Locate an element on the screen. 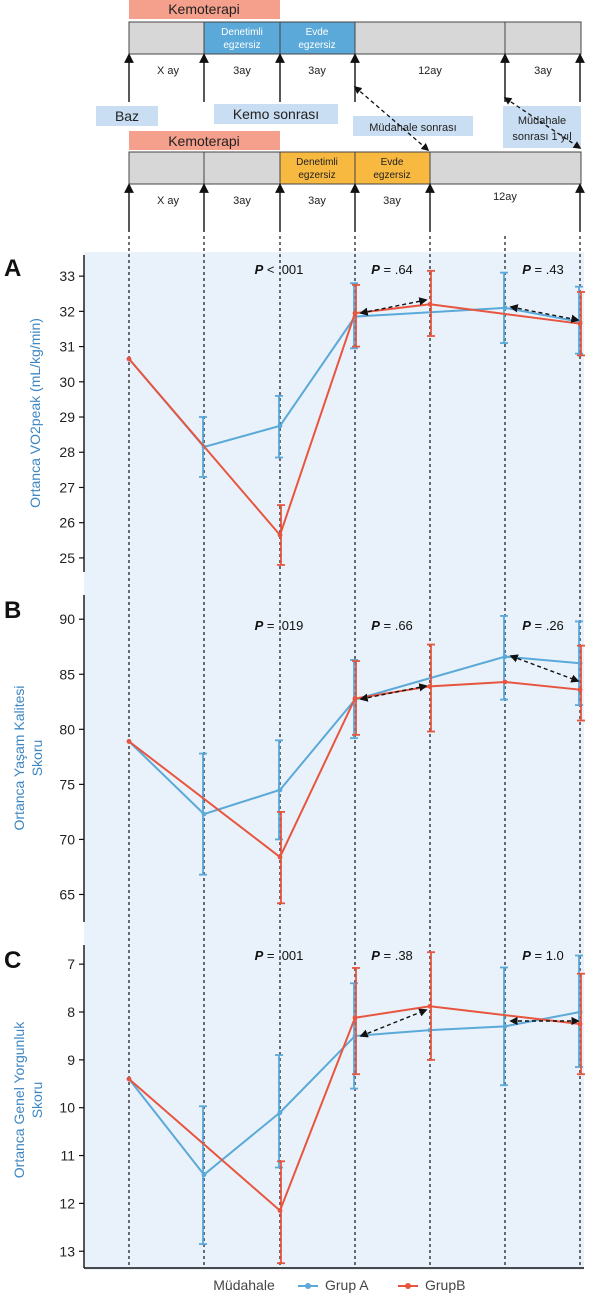  y-tick-label: 29 is located at coordinates (67, 417).